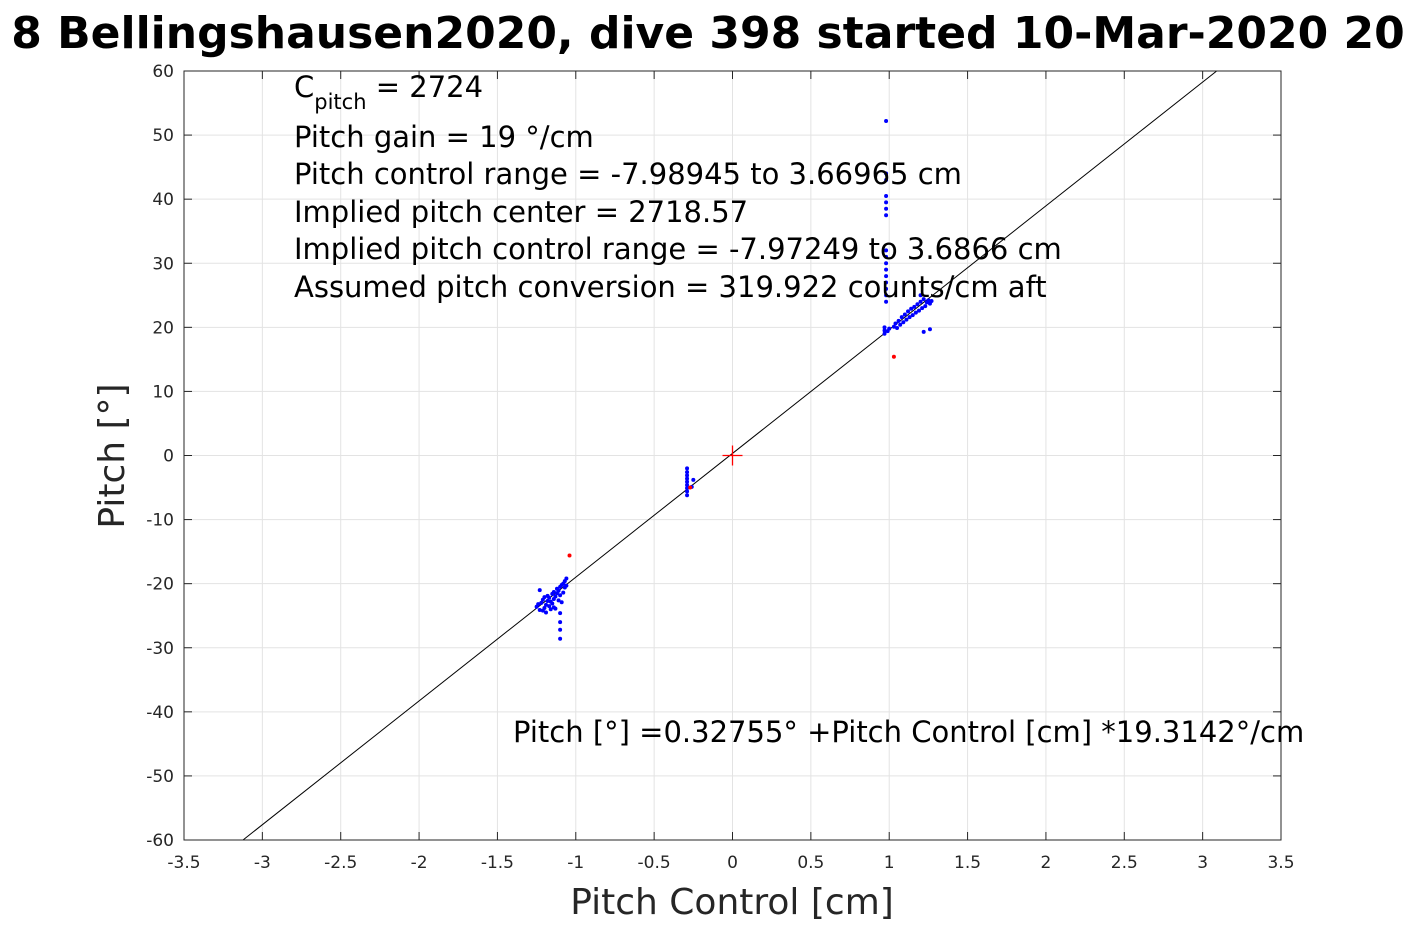 Image resolution: width=1417 pixels, height=945 pixels. I want to click on center-marker-layer, so click(732, 455).